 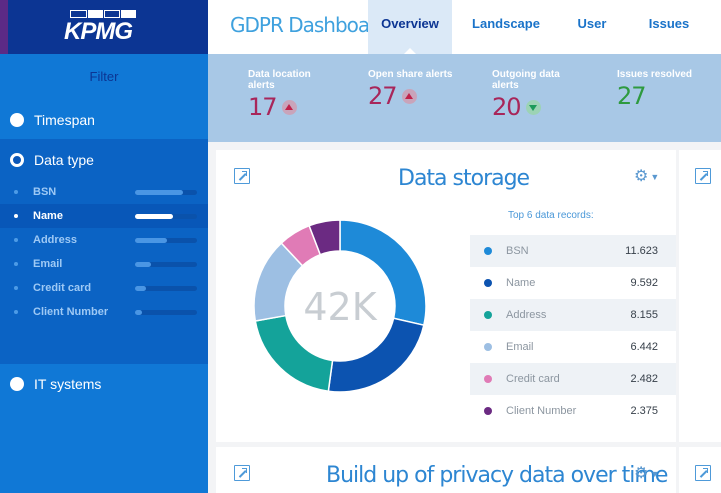 What do you see at coordinates (17, 159) in the screenshot?
I see `radio-selected-icon` at bounding box center [17, 159].